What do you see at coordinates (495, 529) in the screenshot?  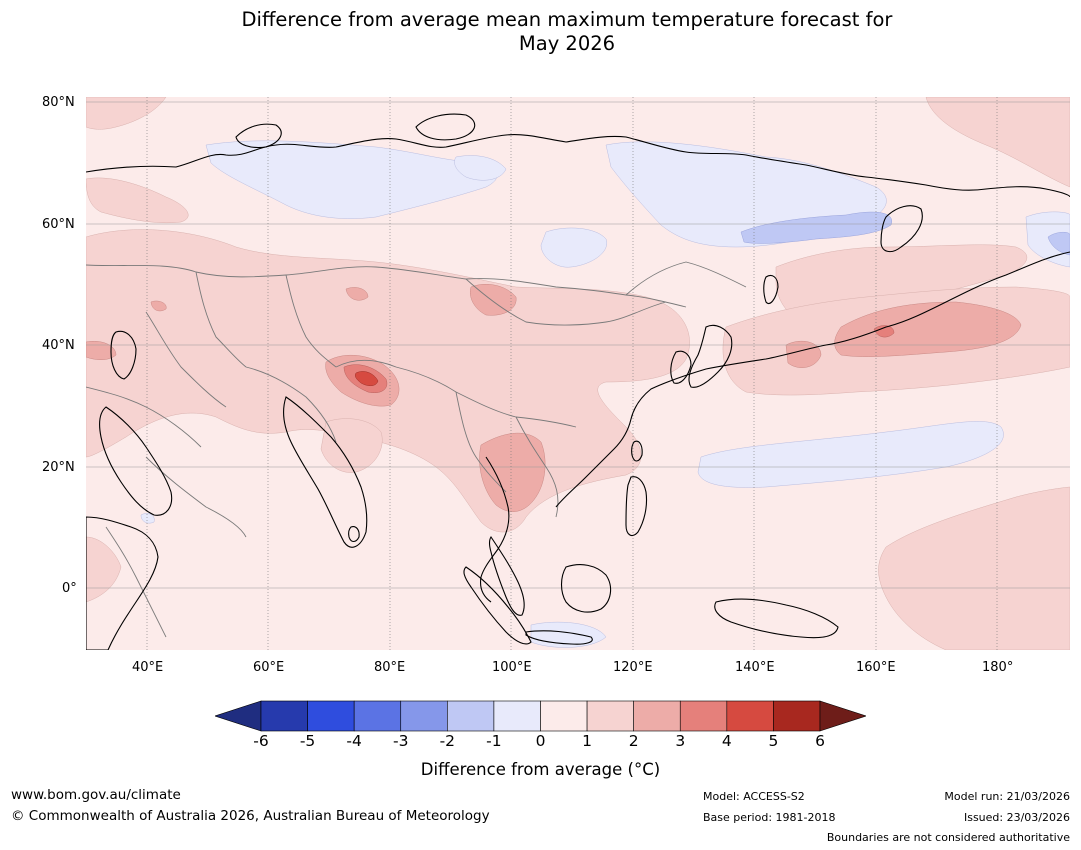 I see `coast-indochina` at bounding box center [495, 529].